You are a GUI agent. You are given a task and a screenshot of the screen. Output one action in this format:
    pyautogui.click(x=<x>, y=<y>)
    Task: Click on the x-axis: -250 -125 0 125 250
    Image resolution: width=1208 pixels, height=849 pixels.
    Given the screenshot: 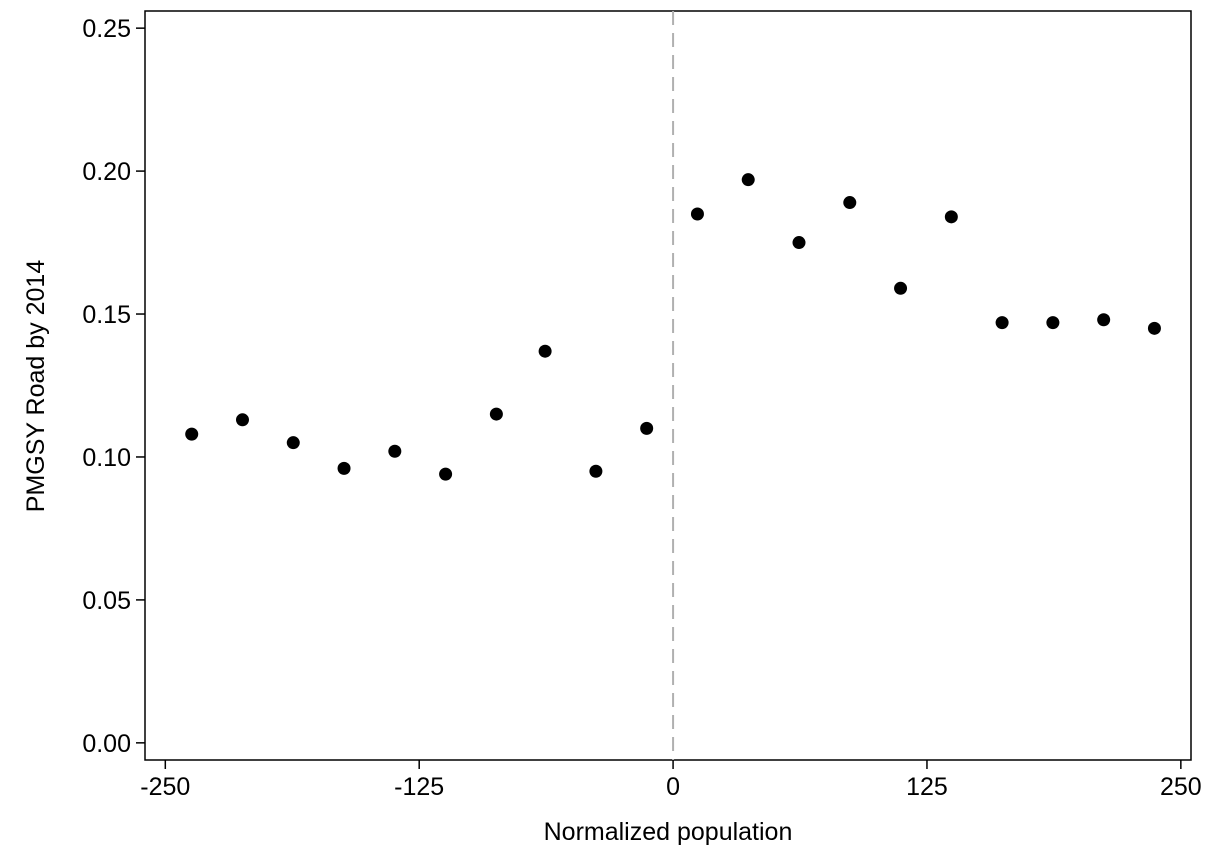 What is the action you would take?
    pyautogui.click(x=671, y=780)
    